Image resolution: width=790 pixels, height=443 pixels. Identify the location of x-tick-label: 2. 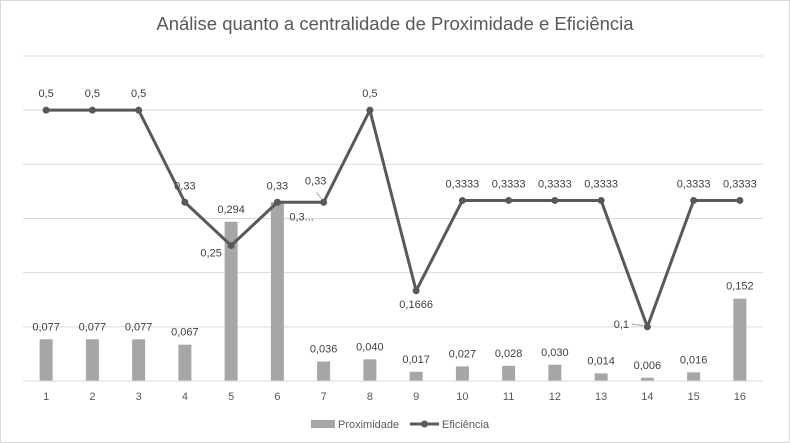
(92, 397).